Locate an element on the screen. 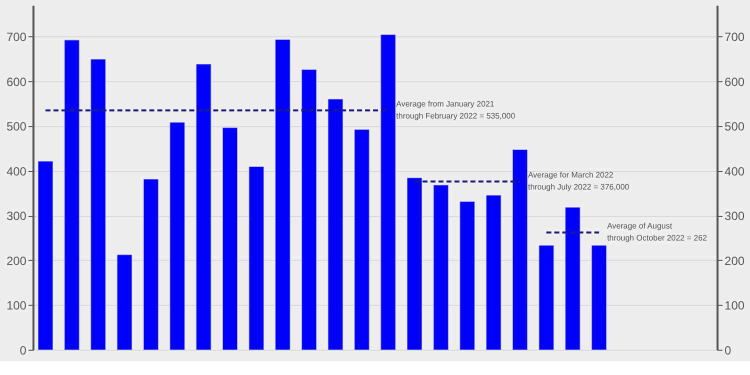 This screenshot has height=375, width=750. y-tick-label: 100 is located at coordinates (16, 305).